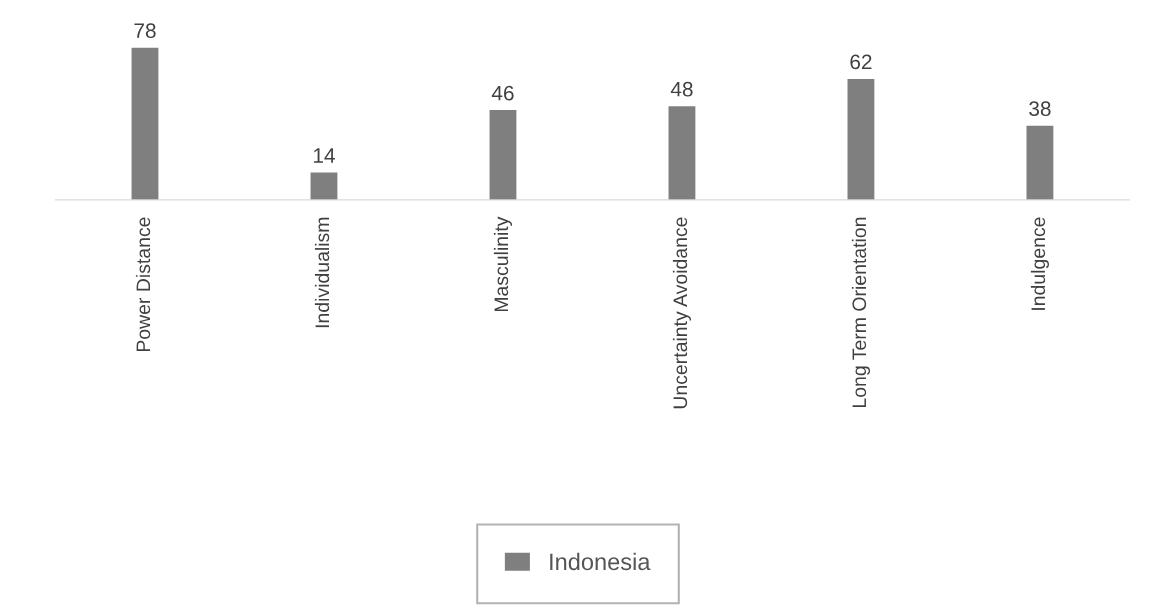 The width and height of the screenshot is (1156, 615). I want to click on data-label: 48, so click(681, 89).